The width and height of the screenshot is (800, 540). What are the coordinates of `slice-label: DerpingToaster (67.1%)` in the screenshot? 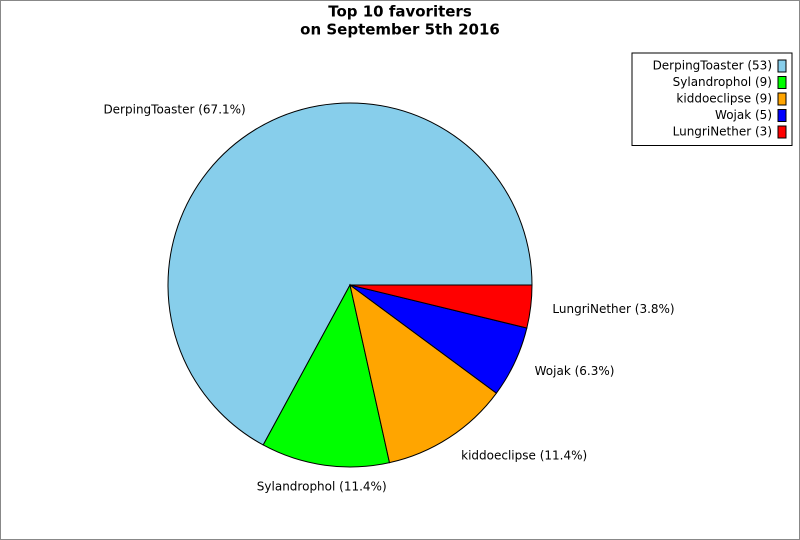 It's located at (174, 109).